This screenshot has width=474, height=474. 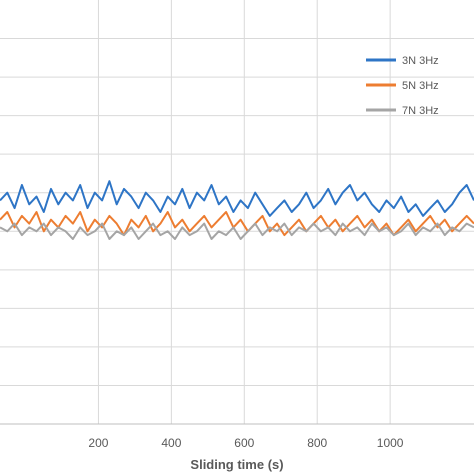 I want to click on series-lines, so click(x=237, y=210).